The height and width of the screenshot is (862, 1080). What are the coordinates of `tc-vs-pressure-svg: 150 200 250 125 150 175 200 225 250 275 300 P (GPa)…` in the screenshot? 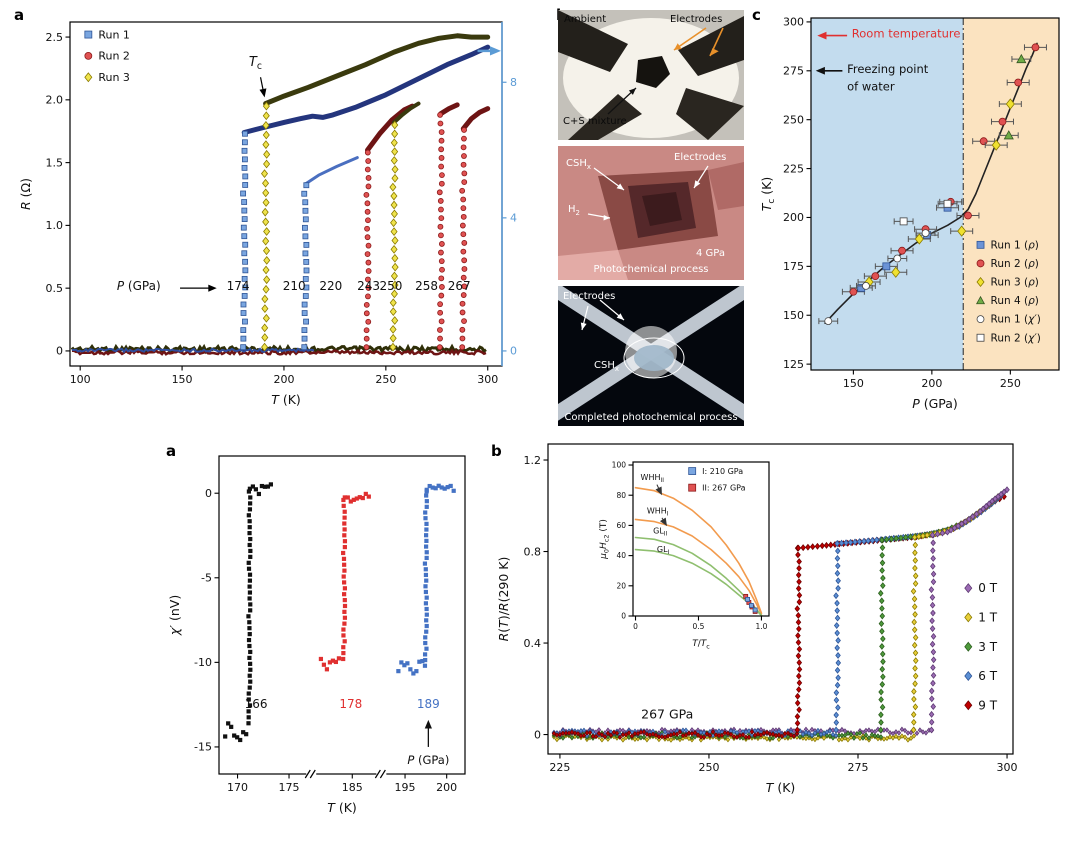 It's located at (909, 213).